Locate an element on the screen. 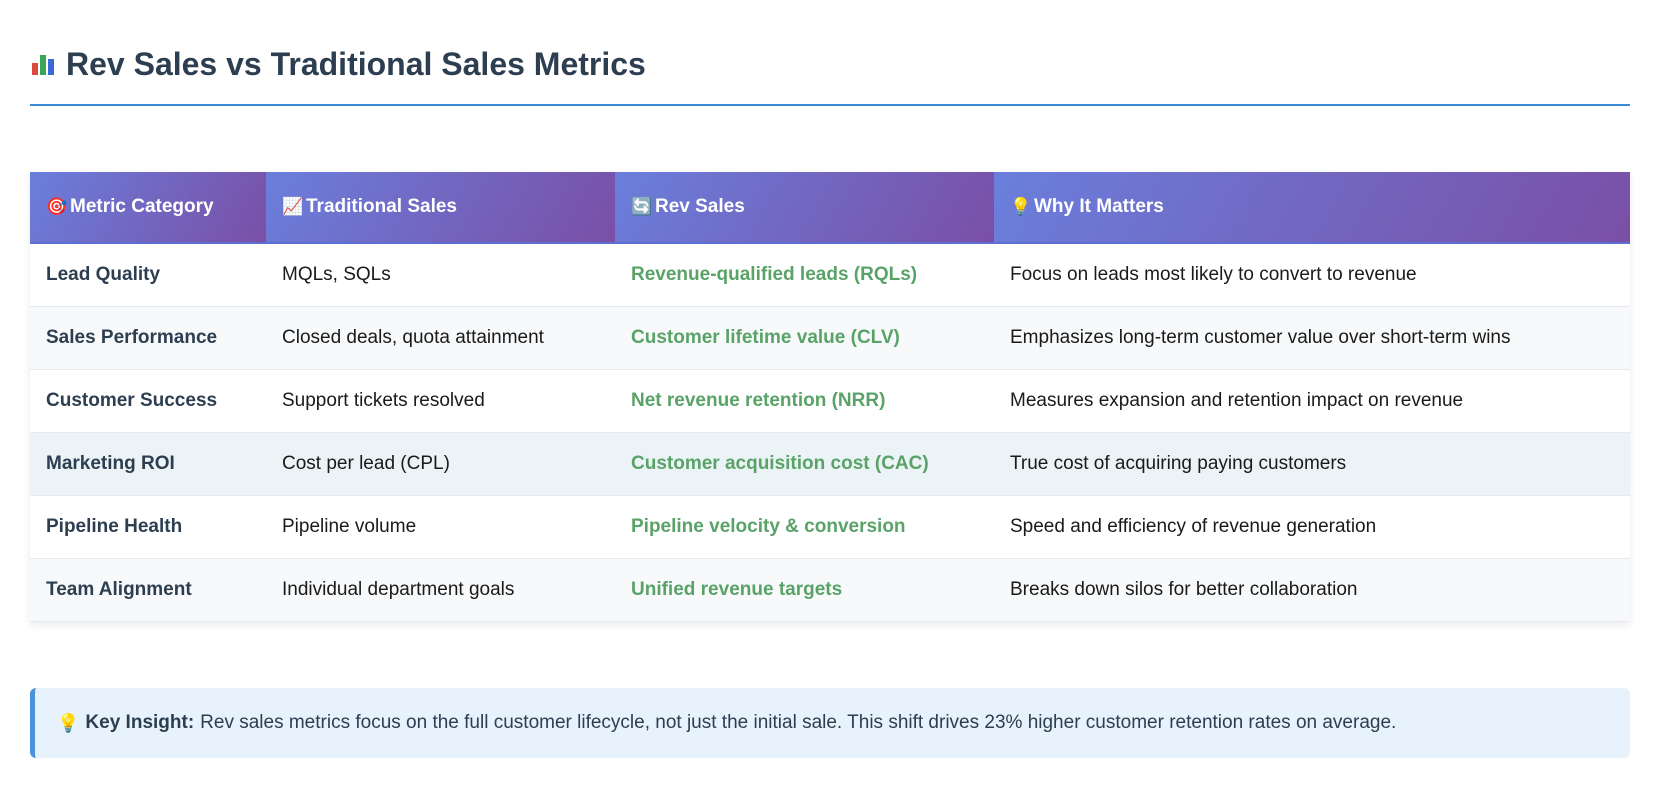 This screenshot has width=1660, height=790. column-header-why-it-matters: 💡 Why It Matters is located at coordinates (1312, 208).